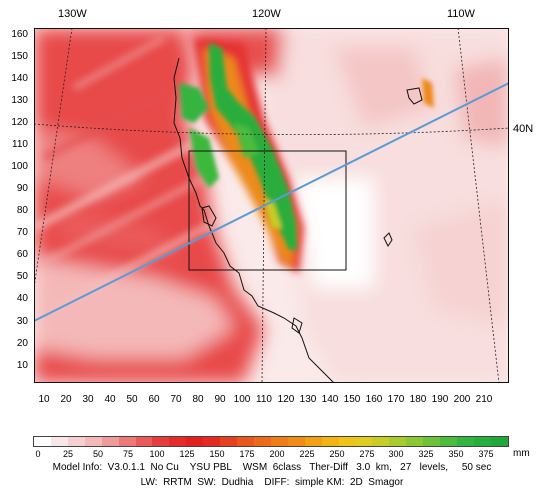 Image resolution: width=544 pixels, height=502 pixels. I want to click on x-tick-label: 210, so click(484, 399).